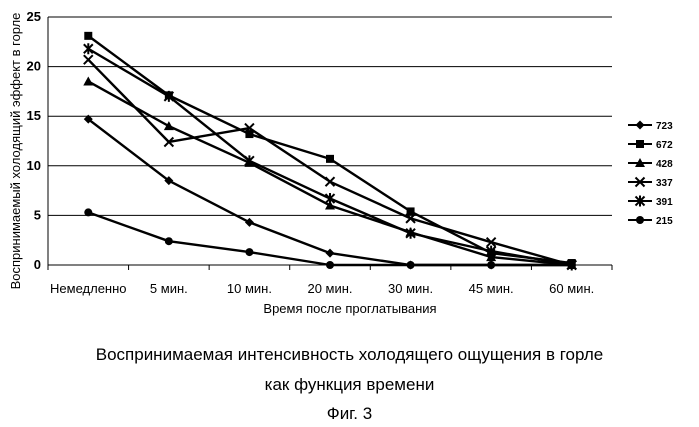 The image size is (699, 427). Describe the element at coordinates (88, 288) in the screenshot. I see `x-tick-label: Немедленно` at that location.